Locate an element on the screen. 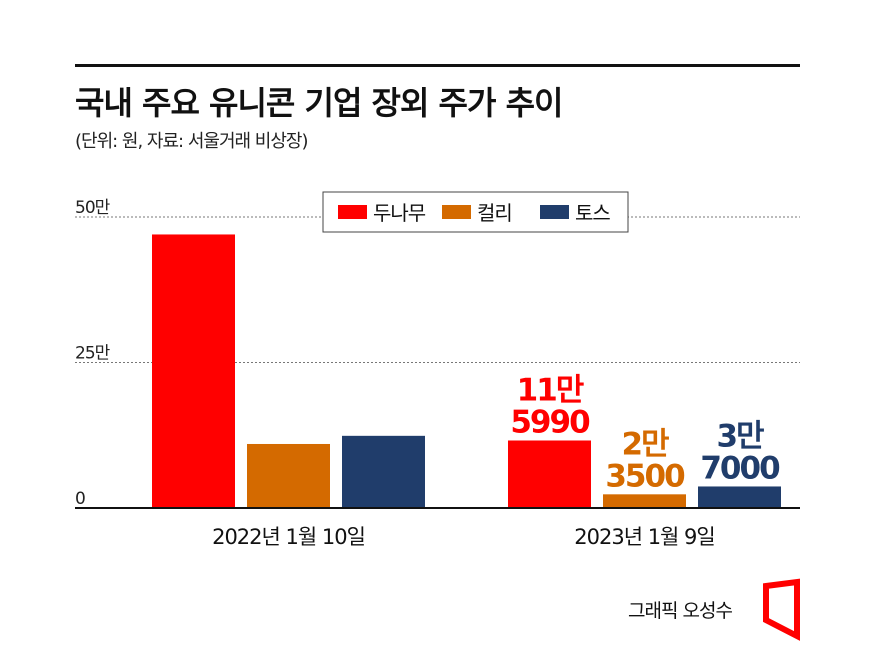 This screenshot has height=645, width=875. data-label: 11만 is located at coordinates (550, 390).